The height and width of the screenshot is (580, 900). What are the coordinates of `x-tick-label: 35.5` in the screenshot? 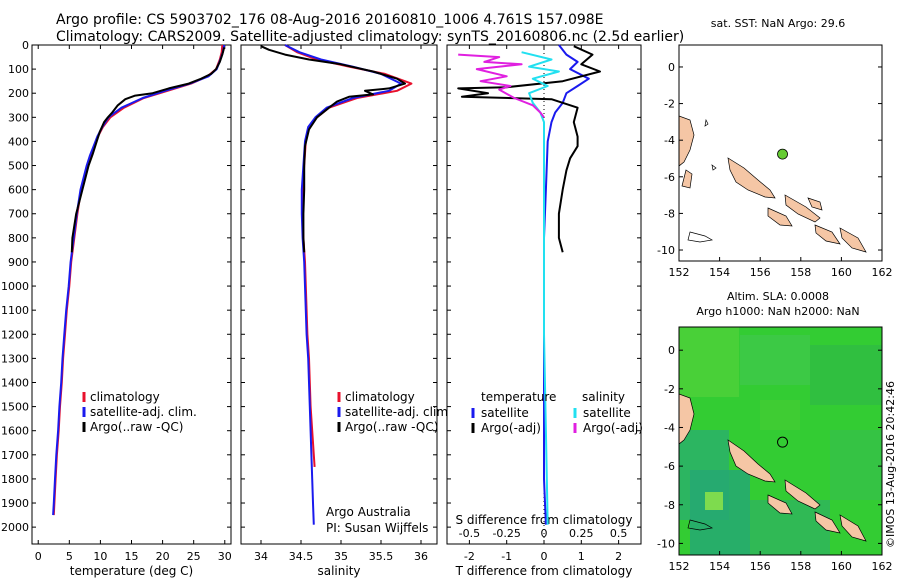 It's located at (381, 556).